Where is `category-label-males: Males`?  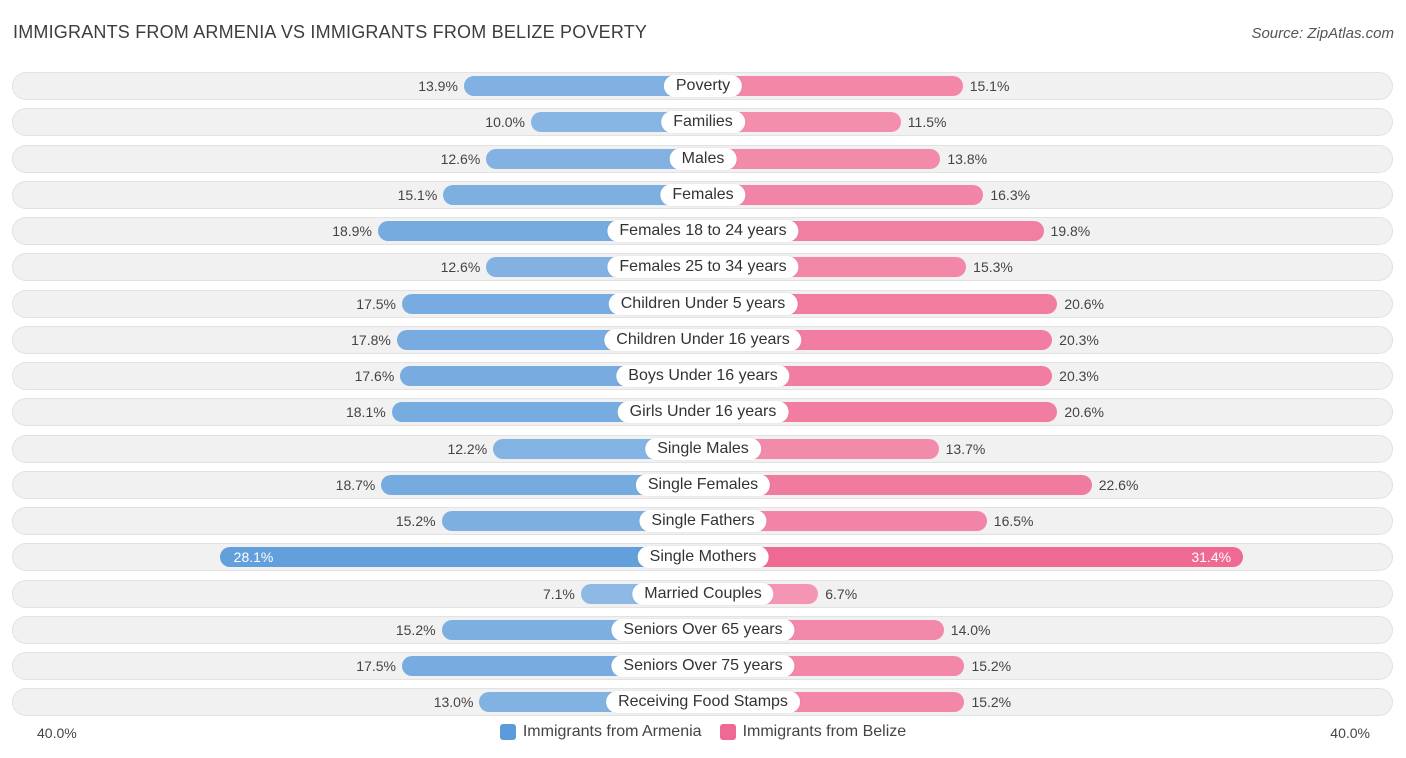
category-label-males: Males is located at coordinates (703, 158).